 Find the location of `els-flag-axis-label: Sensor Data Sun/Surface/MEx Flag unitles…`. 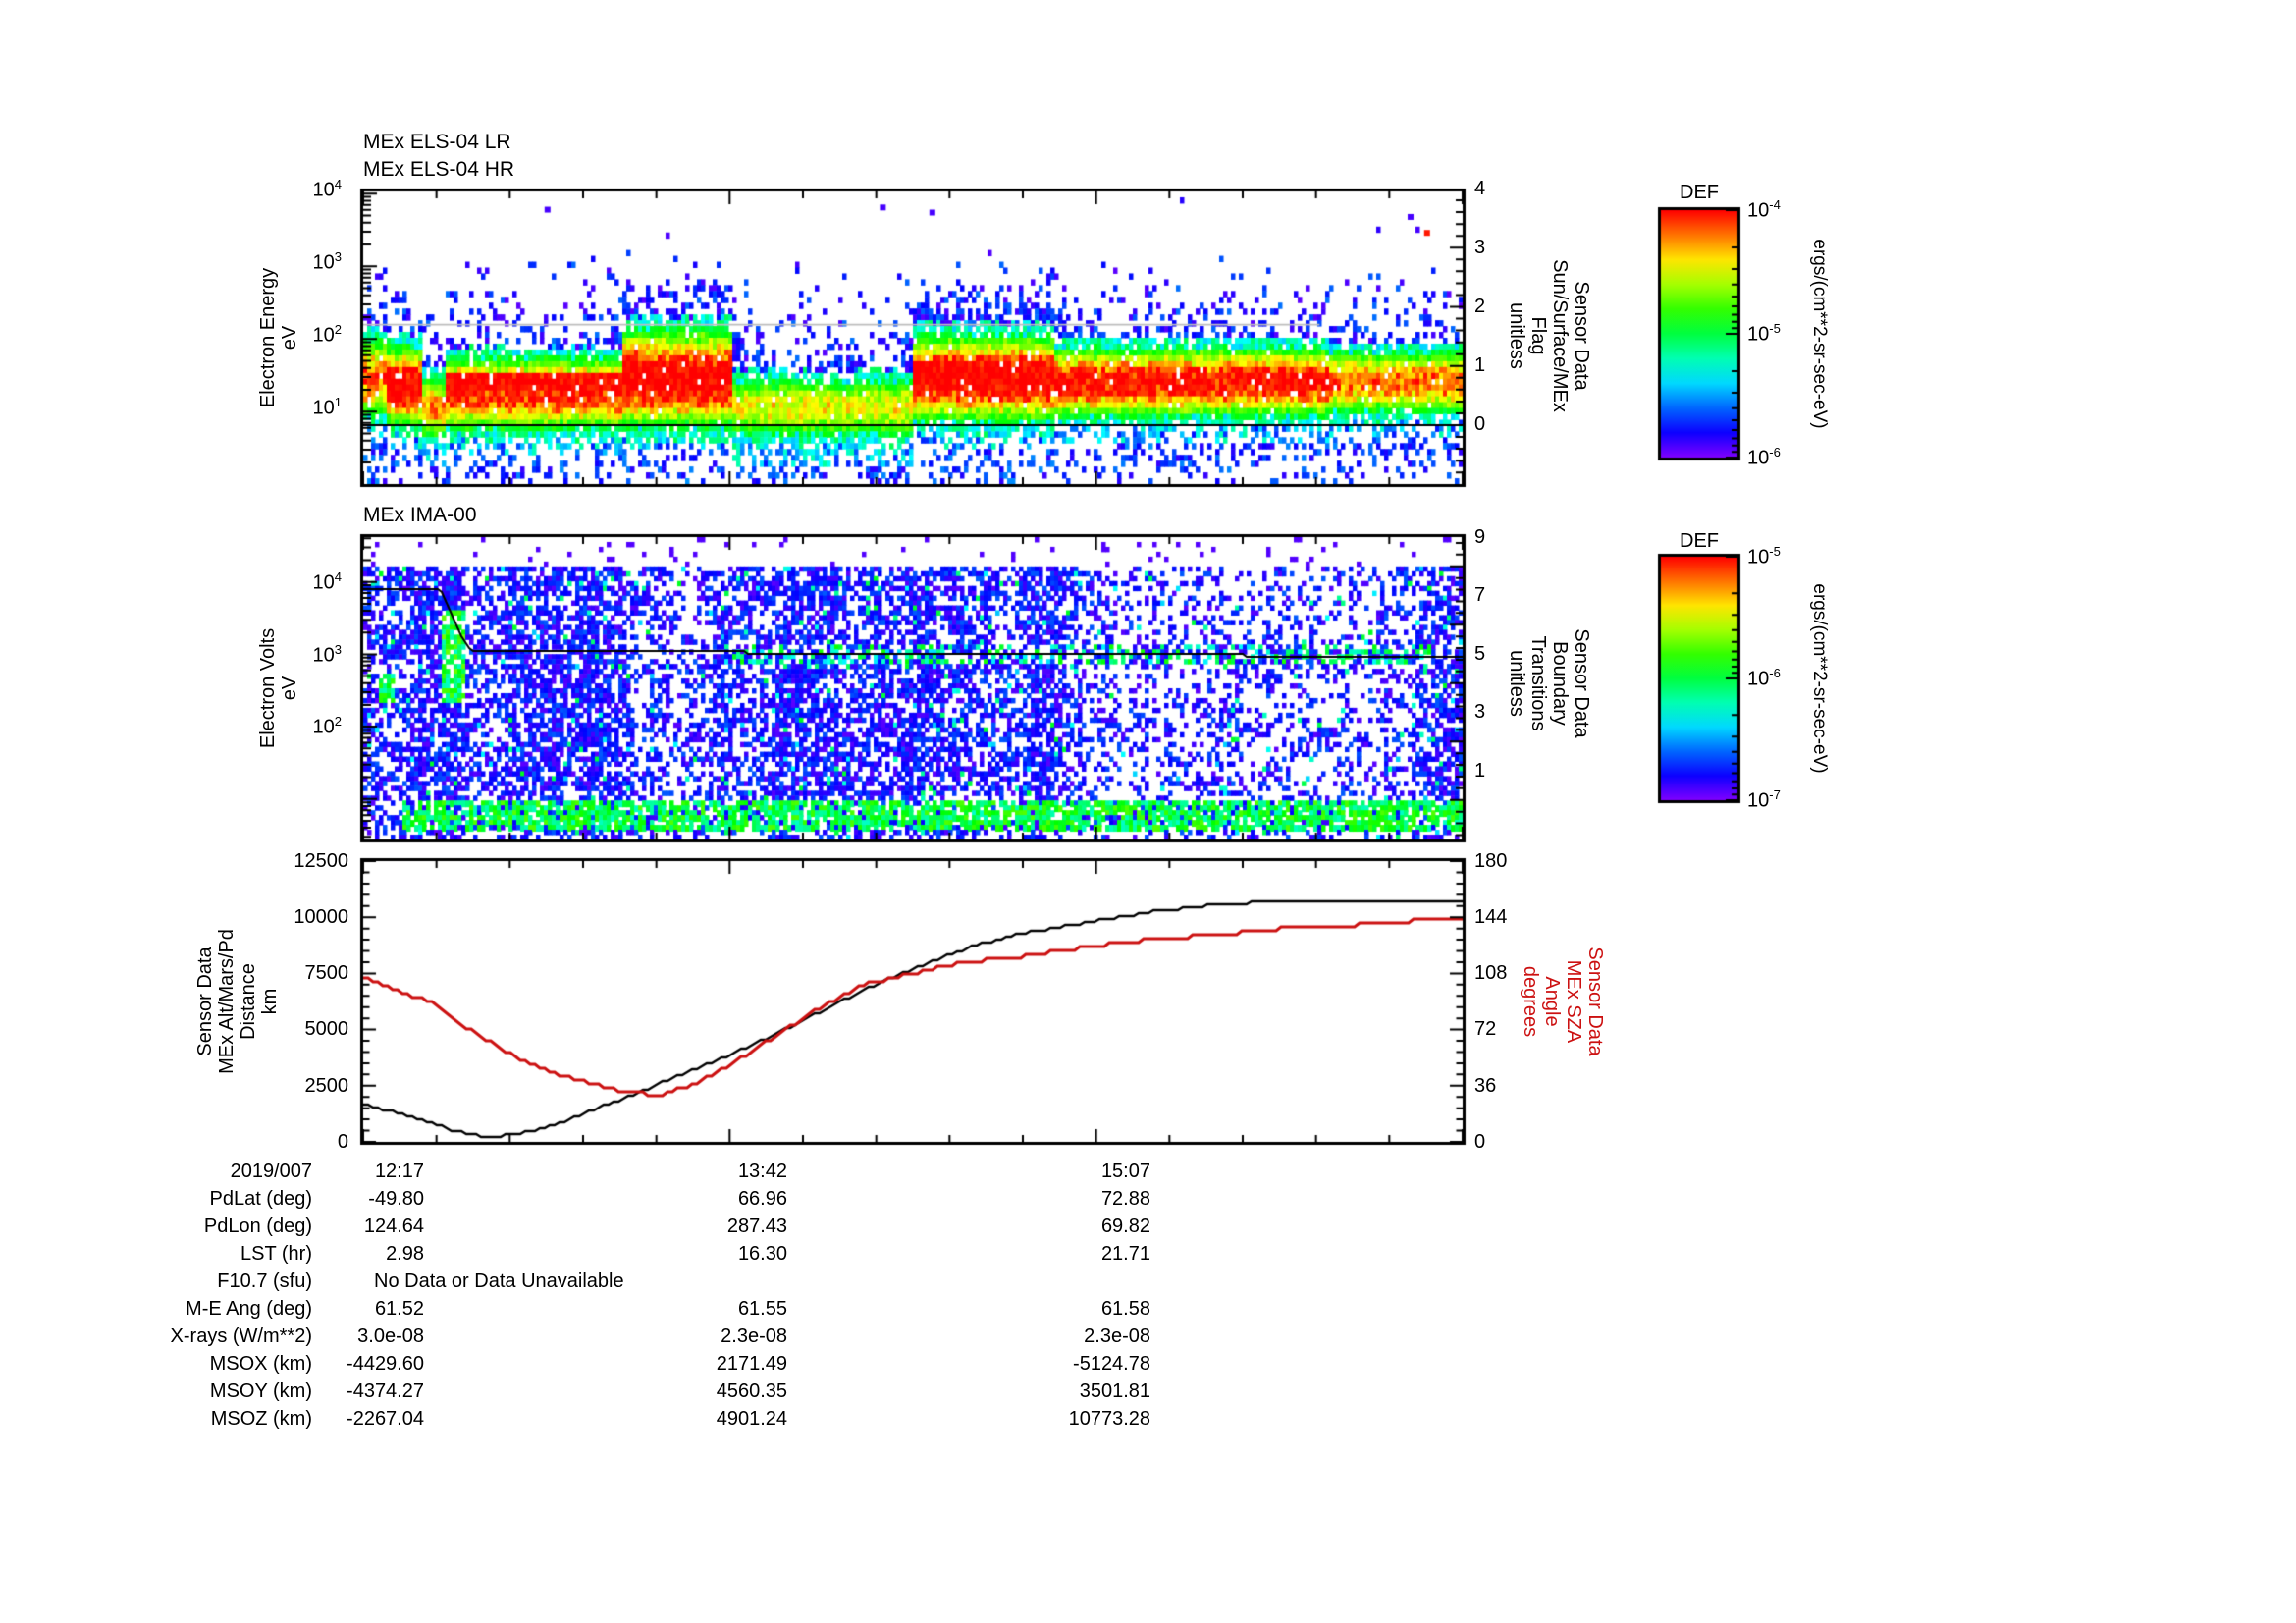

els-flag-axis-label: Sensor Data Sun/Surface/MEx Flag unitles… is located at coordinates (1549, 335).